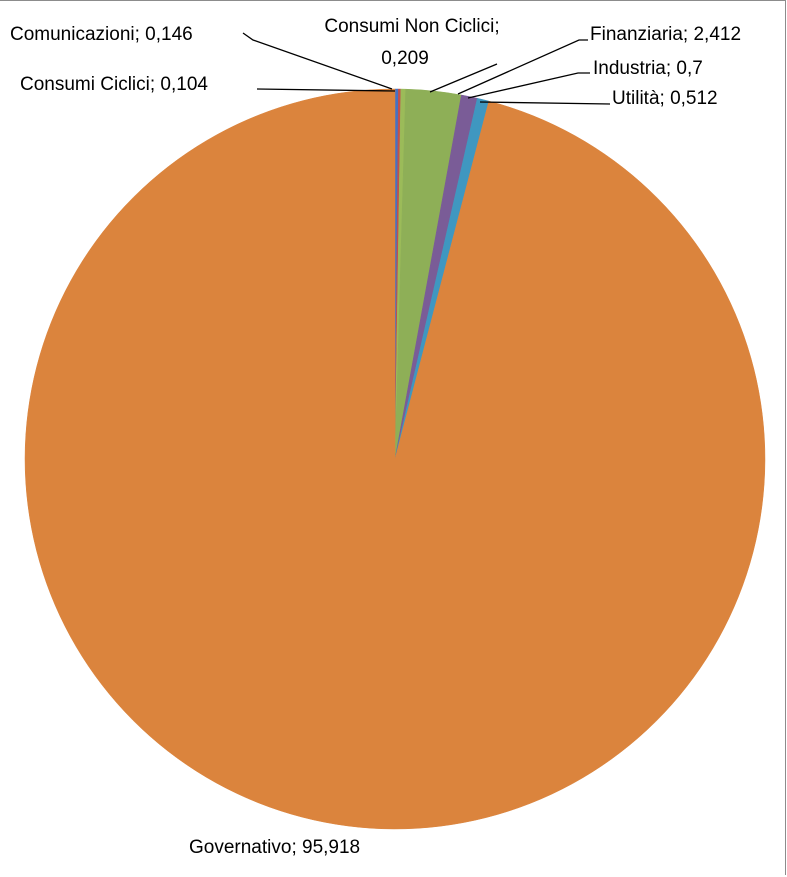  I want to click on leader-lines, so click(426, 68).